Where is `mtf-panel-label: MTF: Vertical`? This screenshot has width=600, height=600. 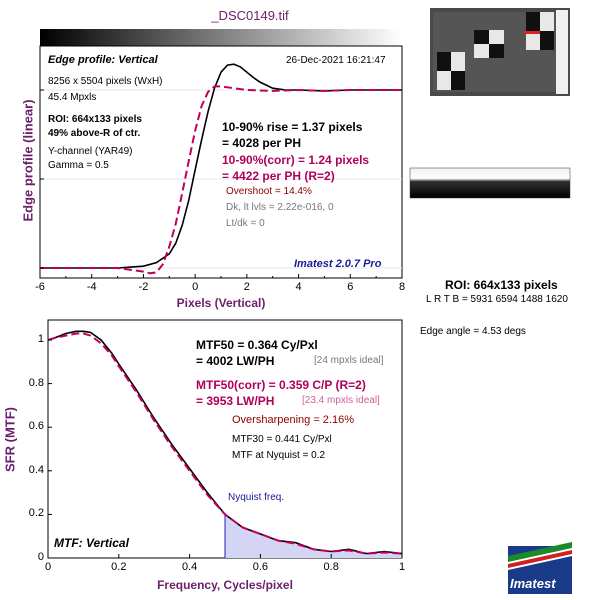
mtf-panel-label: MTF: Vertical is located at coordinates (91, 543).